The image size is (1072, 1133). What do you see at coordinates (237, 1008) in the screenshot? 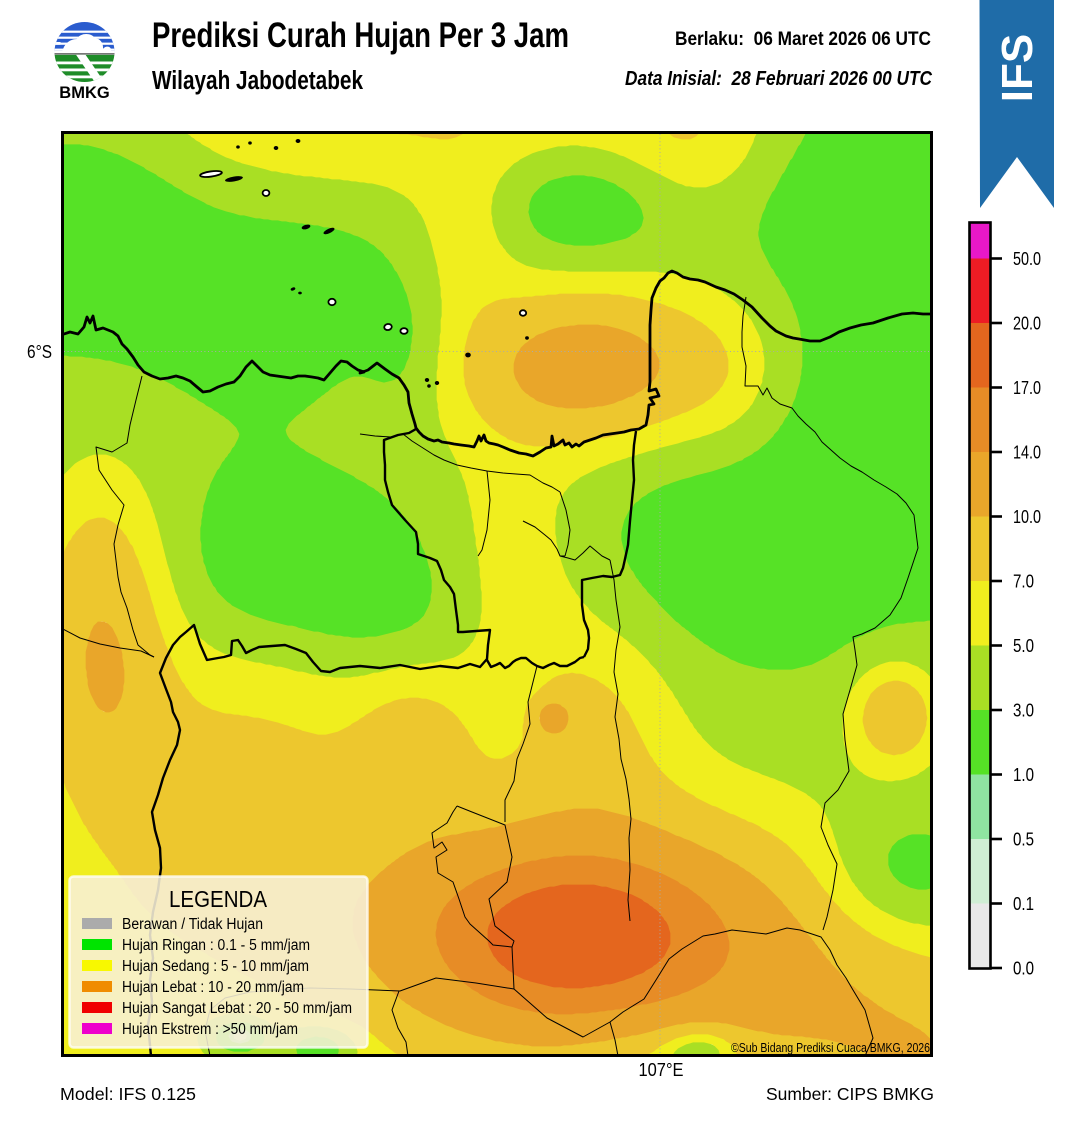
I see `svg-text:Hujan Sangat Lebat : 20 - 50 m: Hujan Sangat Lebat : 20 - 50 mm/jam` at bounding box center [237, 1008].